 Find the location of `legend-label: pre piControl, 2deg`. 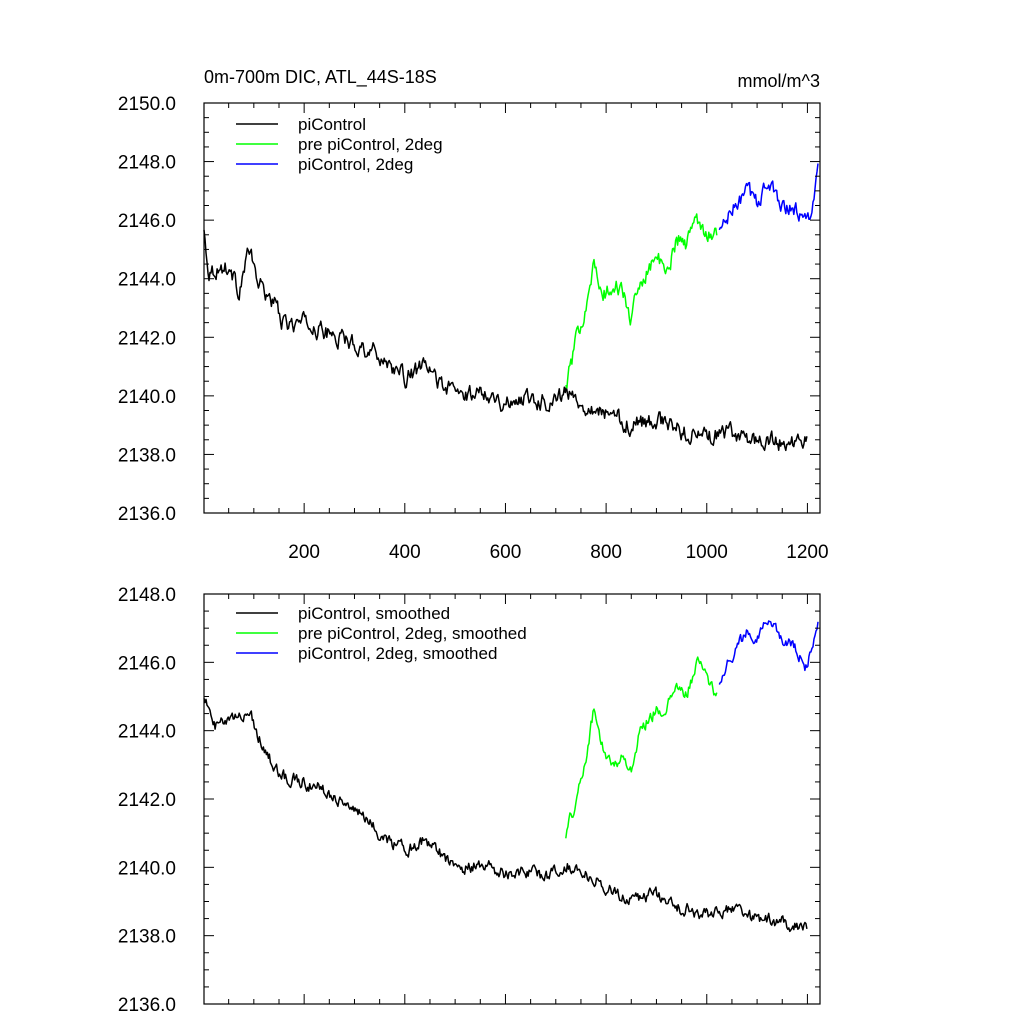

legend-label: pre piControl, 2deg is located at coordinates (370, 144).